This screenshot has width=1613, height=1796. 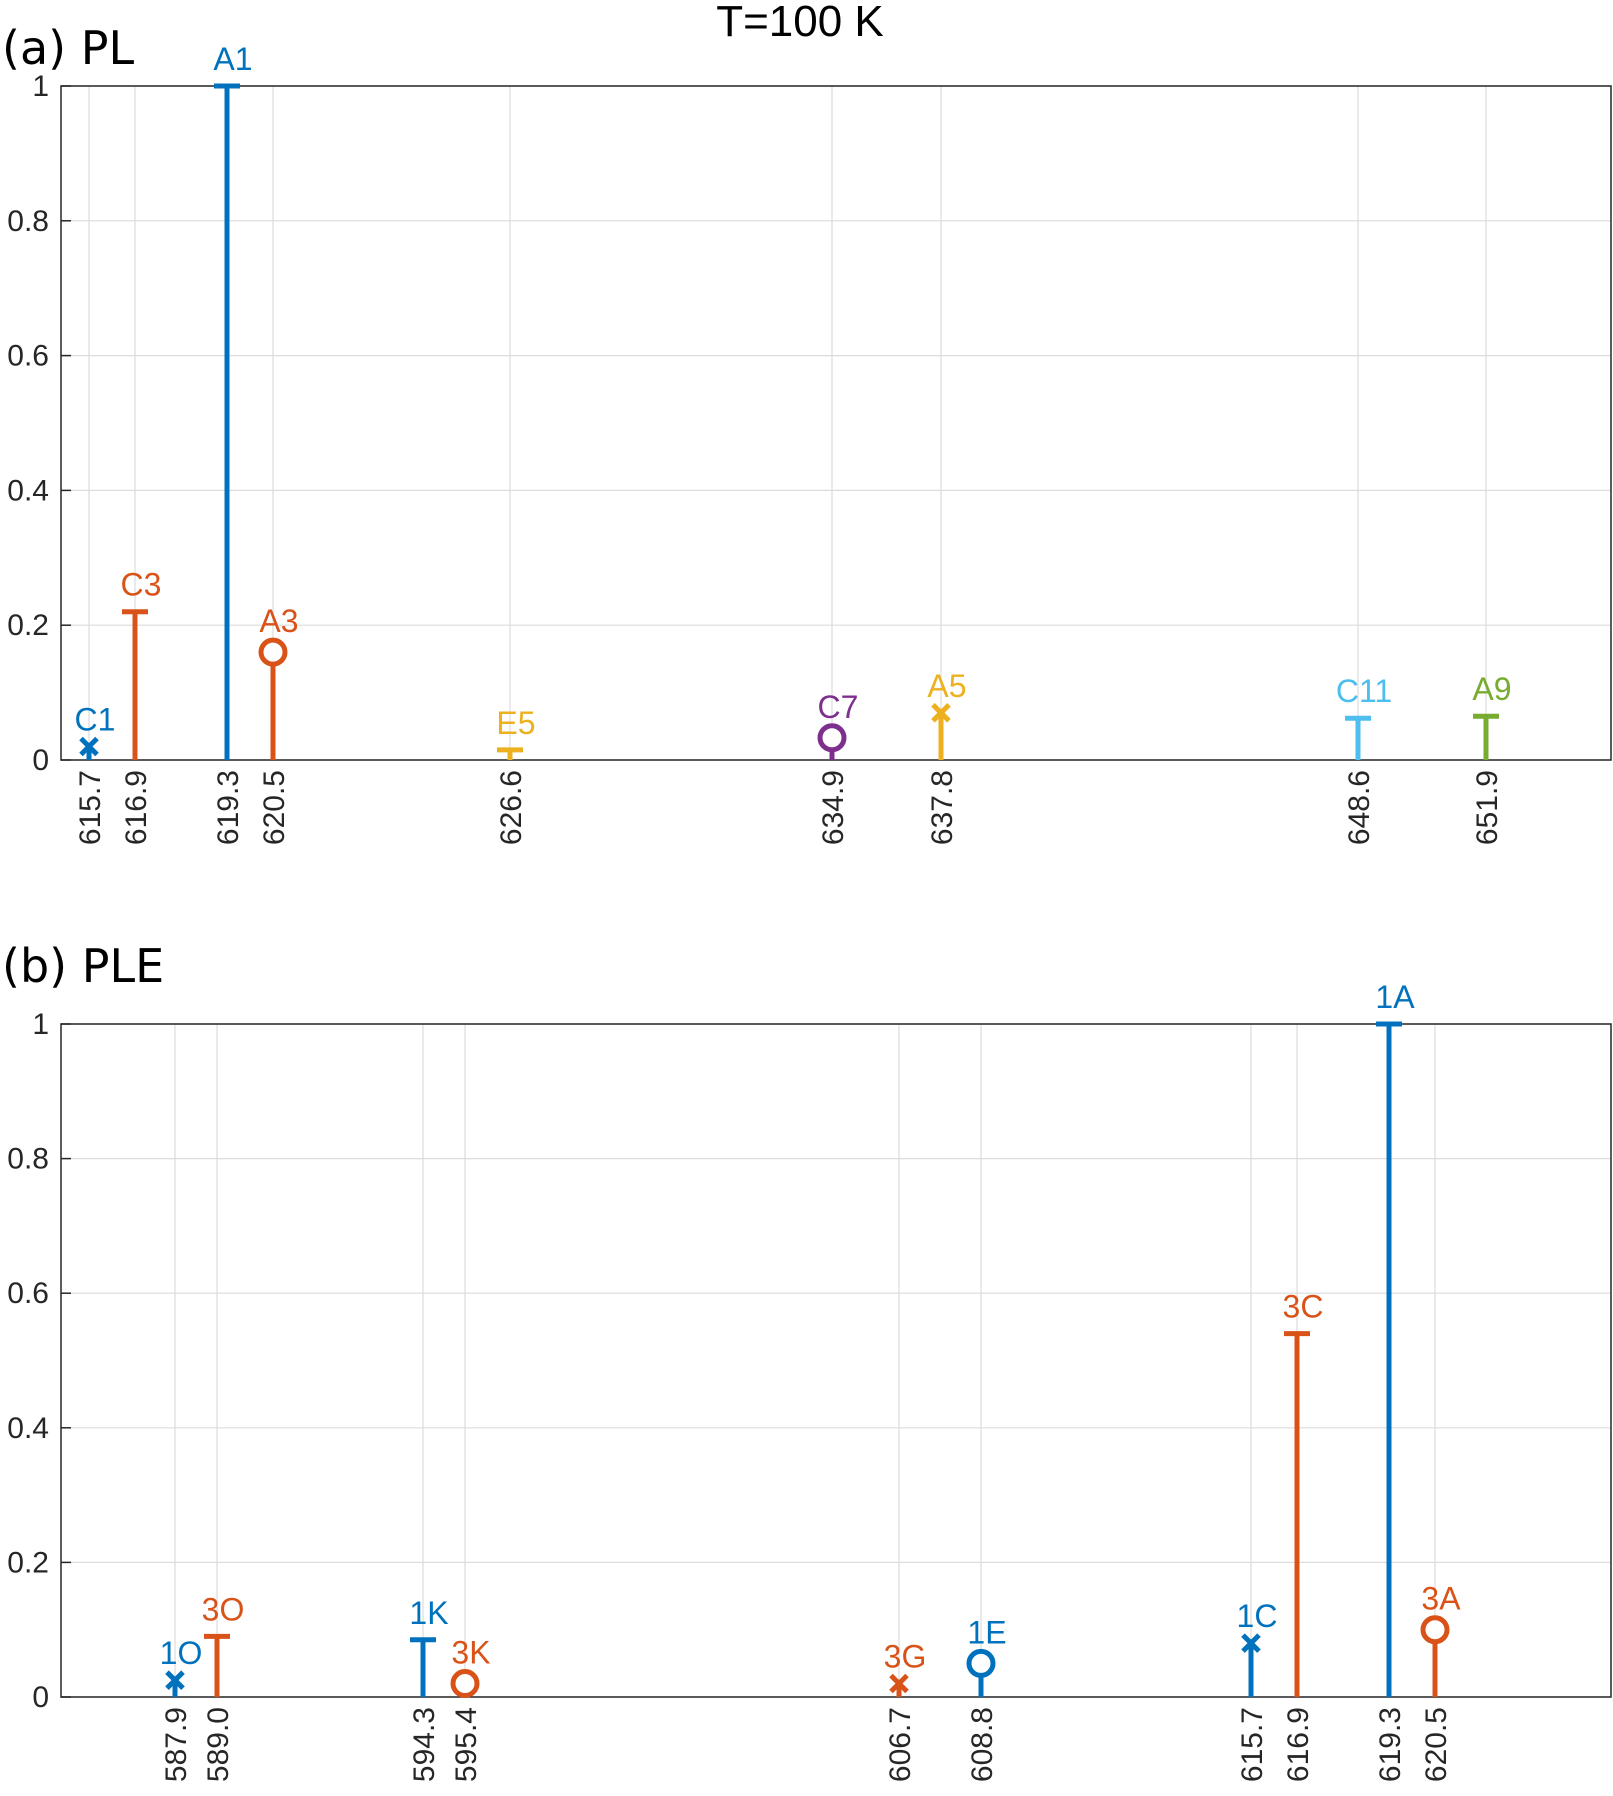 I want to click on peak-label-3g: 3G, so click(x=905, y=1657).